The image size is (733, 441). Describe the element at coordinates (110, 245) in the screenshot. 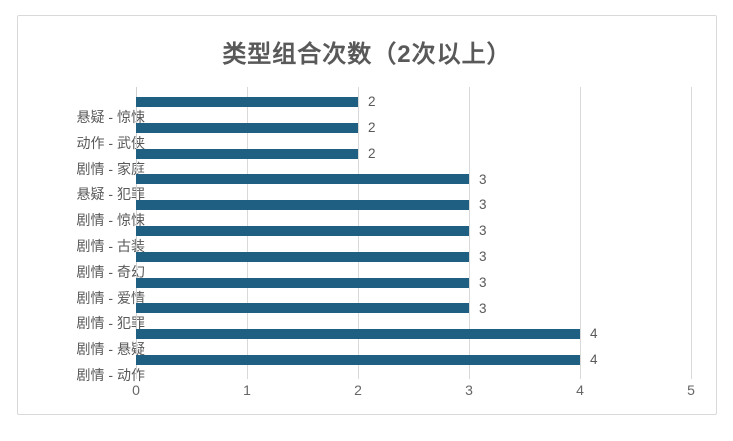

I see `category-label: 剧情 - 古装` at that location.